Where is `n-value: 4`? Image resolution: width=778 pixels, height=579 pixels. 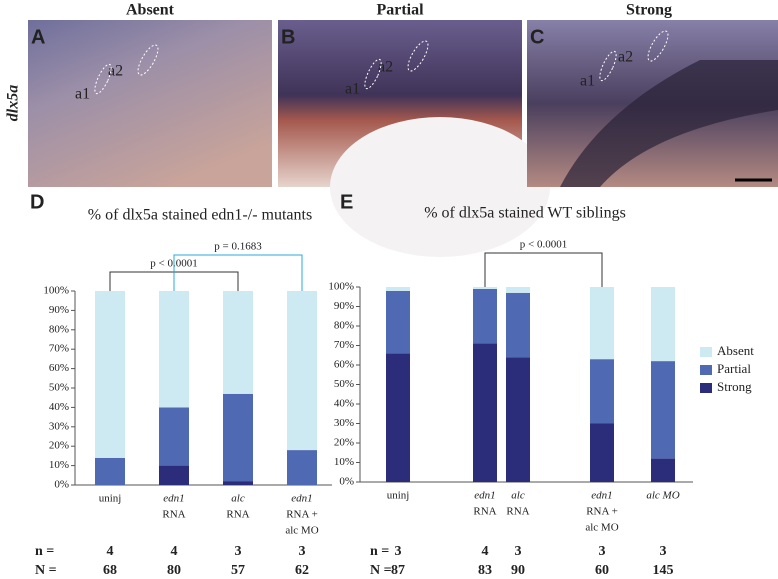 n-value: 4 is located at coordinates (174, 551).